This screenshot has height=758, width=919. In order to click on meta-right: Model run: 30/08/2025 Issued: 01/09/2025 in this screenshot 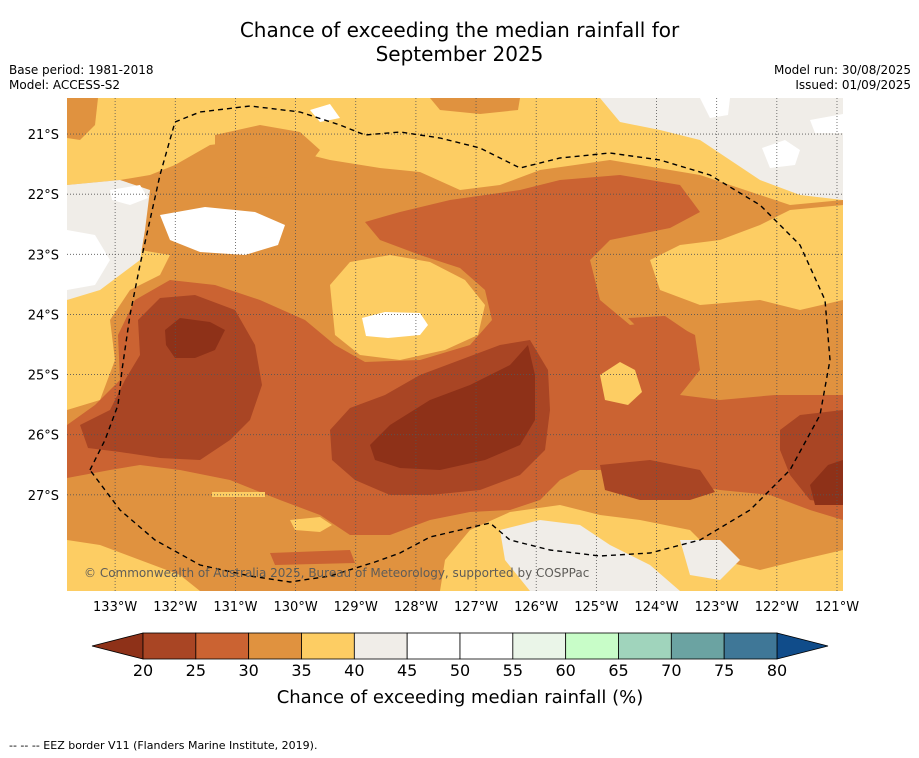, I will do `click(842, 78)`.